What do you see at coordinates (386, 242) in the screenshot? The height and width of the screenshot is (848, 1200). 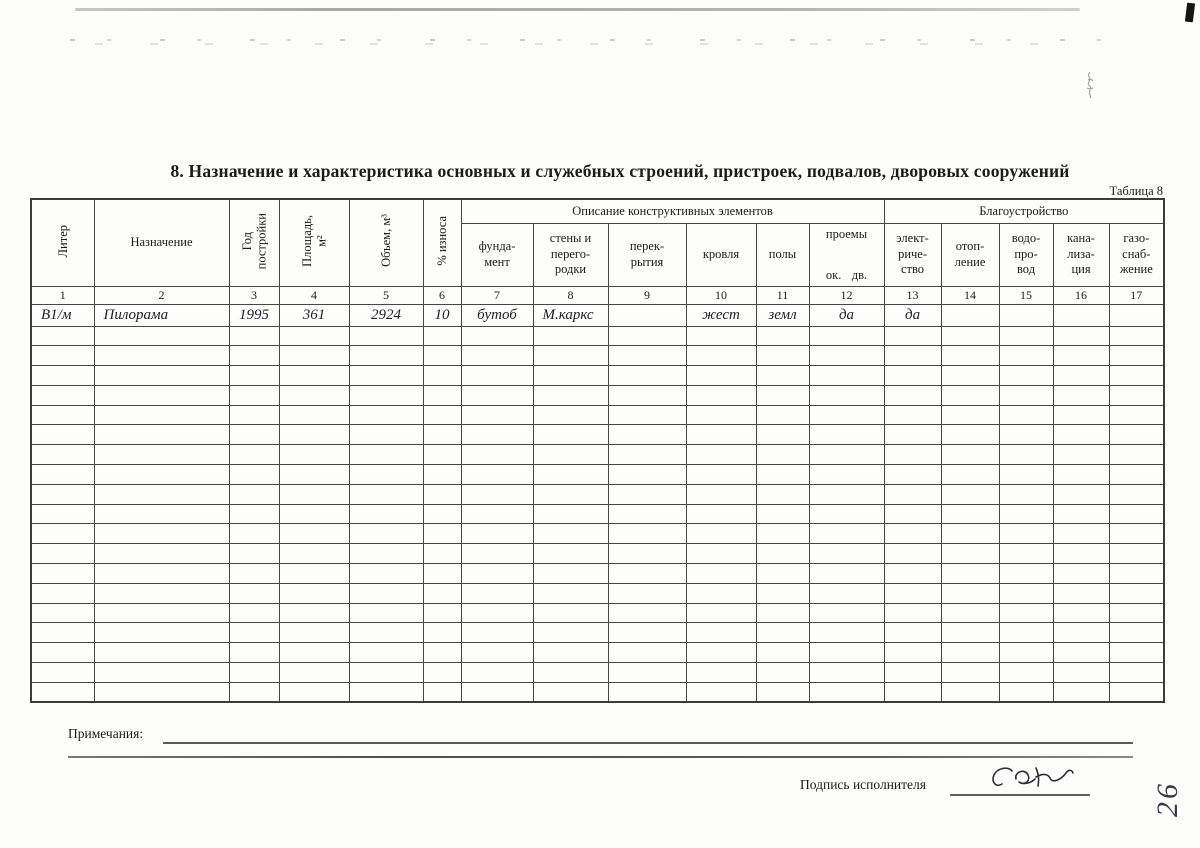 I see `header-obem: Объем, м³` at bounding box center [386, 242].